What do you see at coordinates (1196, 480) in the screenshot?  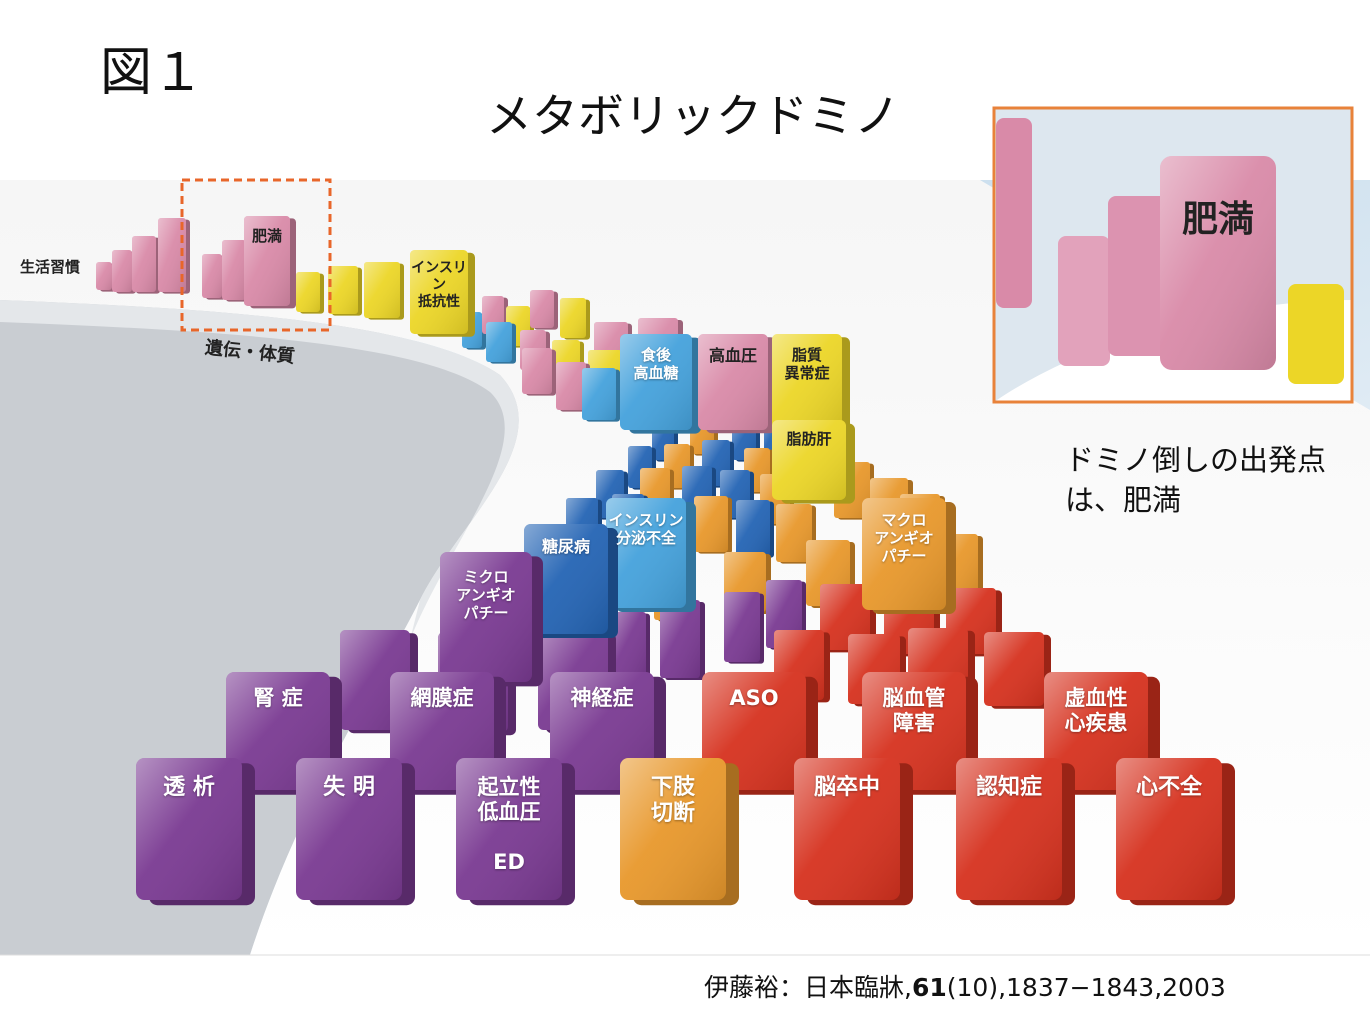 I see `obesity-note: ドミノ倒しの出発点は、肥満` at bounding box center [1196, 480].